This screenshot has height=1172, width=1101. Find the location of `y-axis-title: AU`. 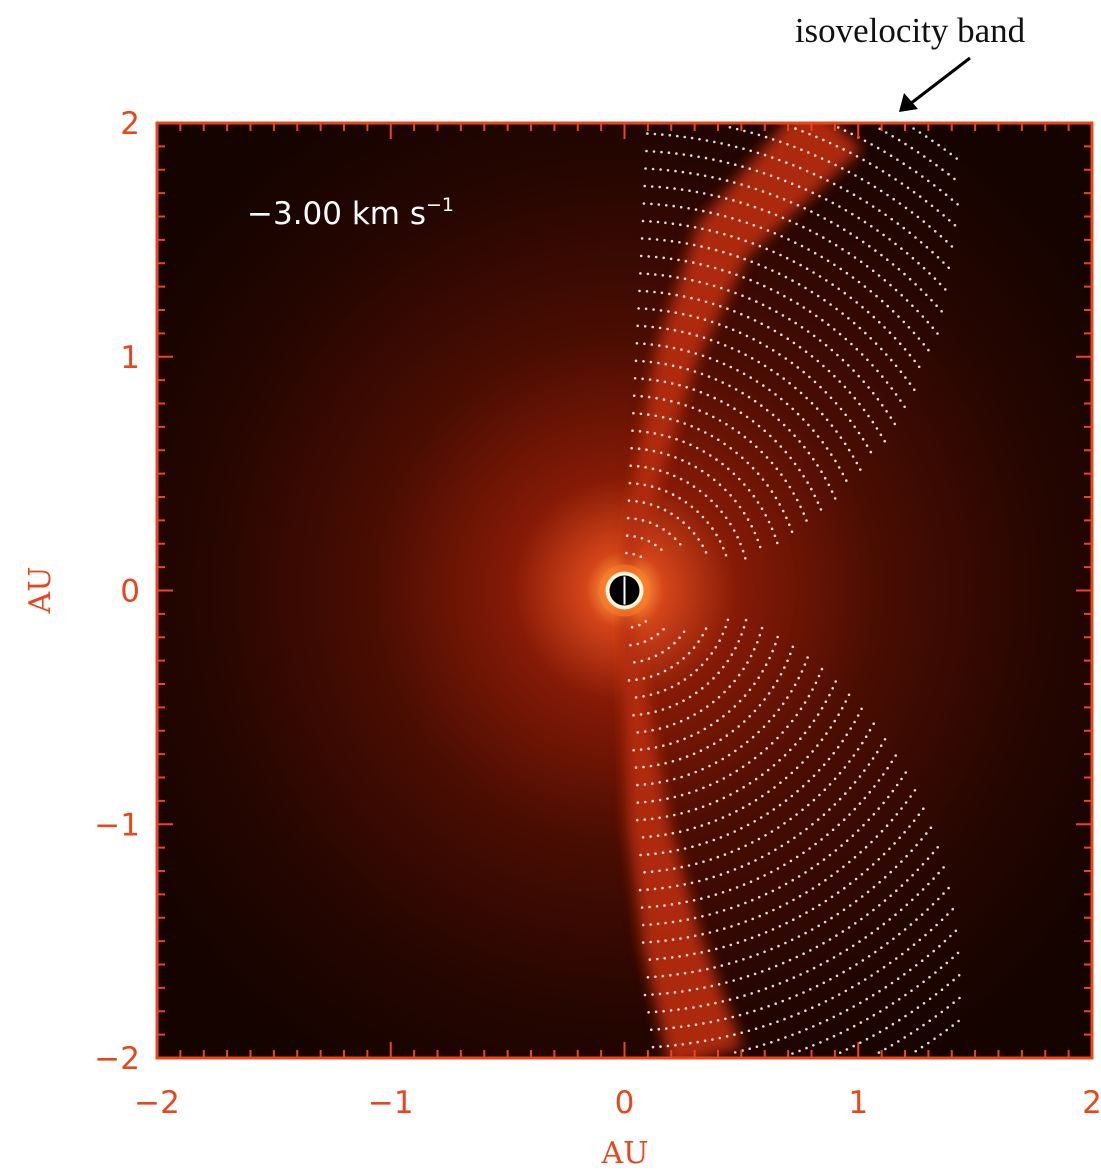

y-axis-title: AU is located at coordinates (40, 591).